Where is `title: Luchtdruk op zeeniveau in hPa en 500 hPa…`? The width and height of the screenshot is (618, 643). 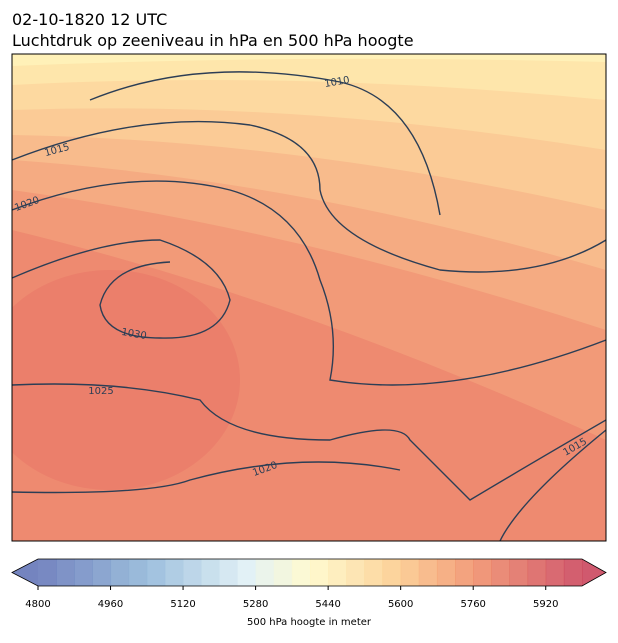
title: Luchtdruk op zeeniveau in hPa en 500 hPa… is located at coordinates (213, 40).